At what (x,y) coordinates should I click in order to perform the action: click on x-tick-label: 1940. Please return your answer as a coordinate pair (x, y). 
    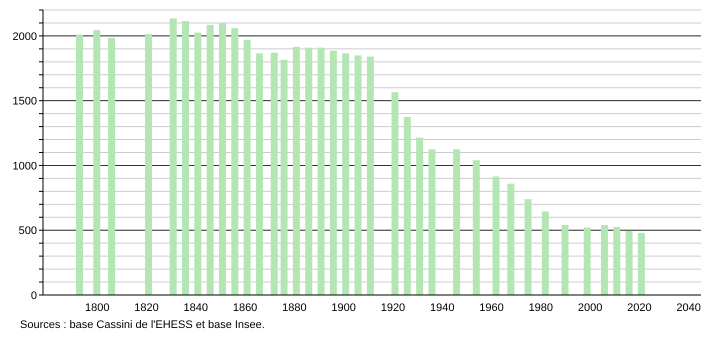
    Looking at the image, I should click on (442, 308).